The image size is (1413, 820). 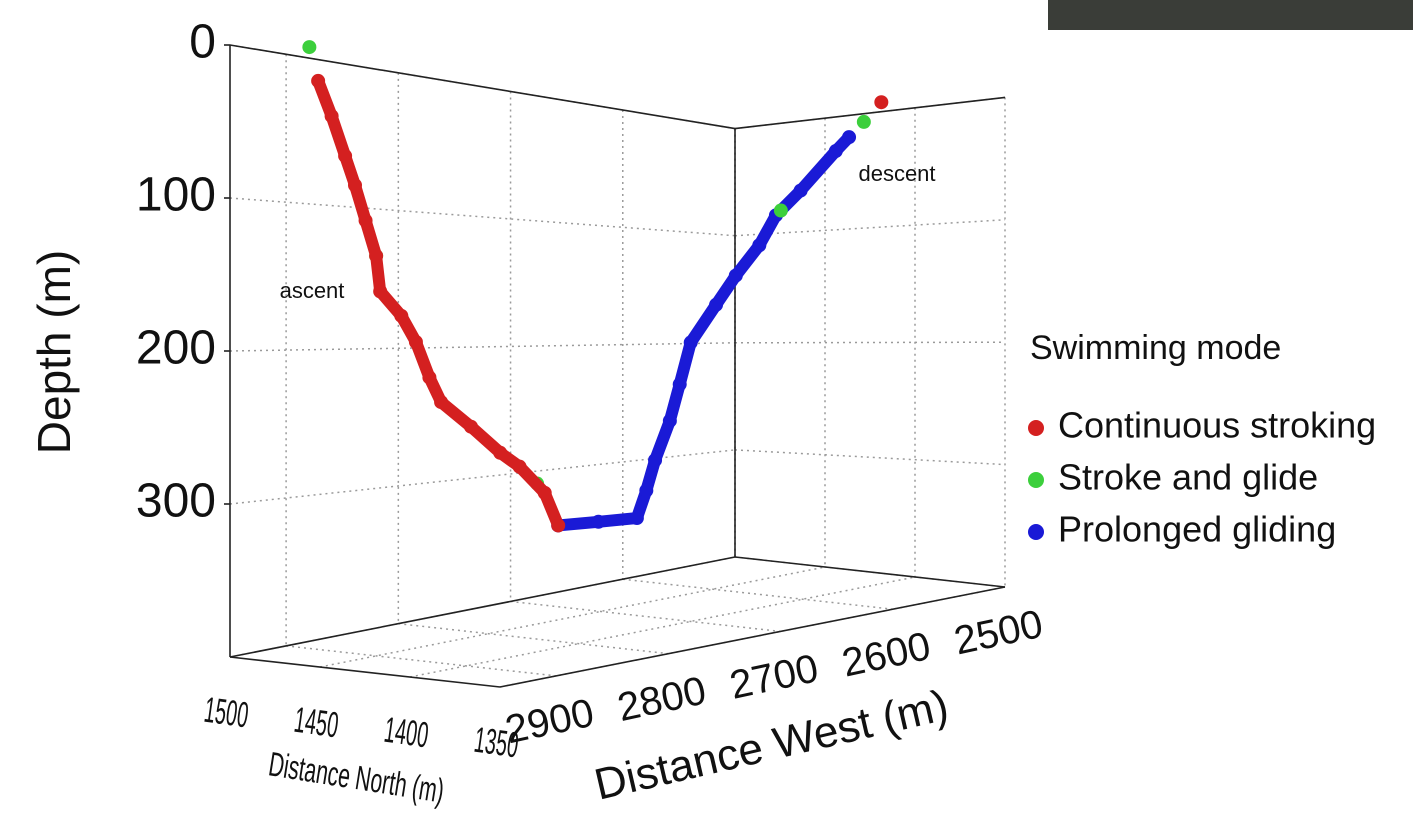 What do you see at coordinates (662, 700) in the screenshot?
I see `y-tick-label: 2800` at bounding box center [662, 700].